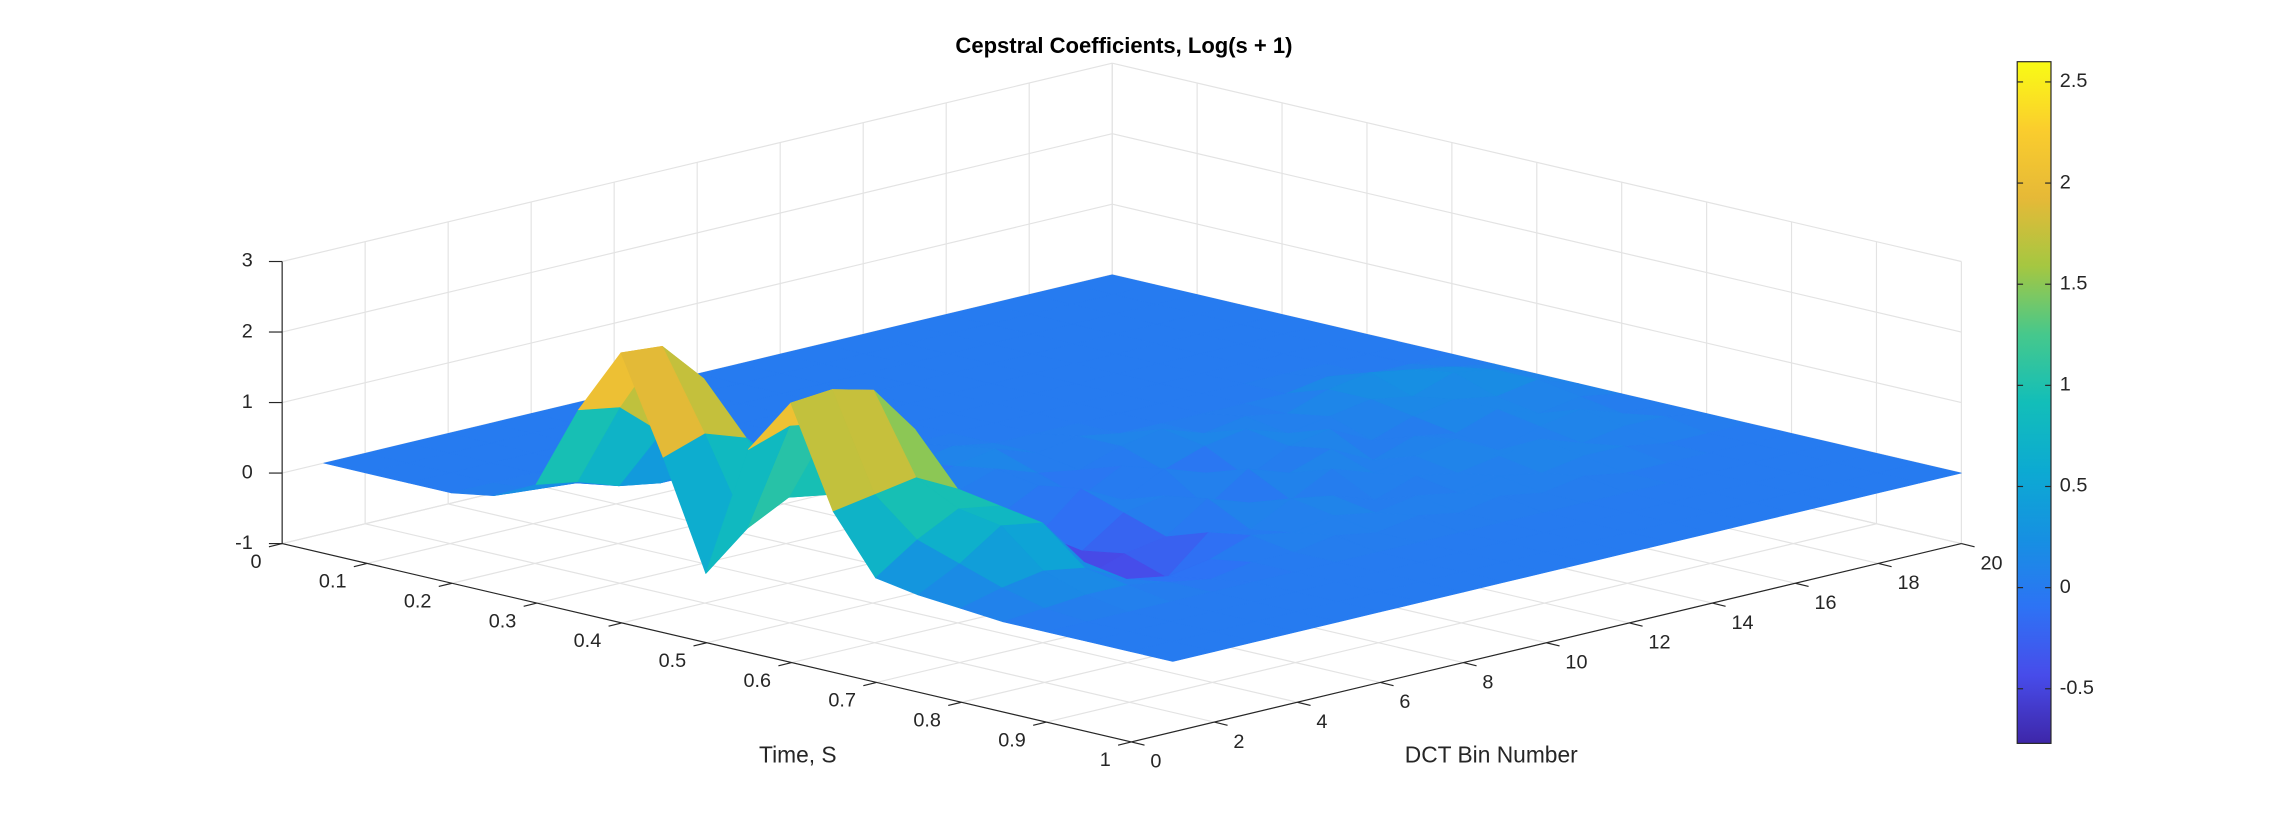 The width and height of the screenshot is (2292, 833). Describe the element at coordinates (927, 721) in the screenshot. I see `x-tick-label: 0.8` at that location.